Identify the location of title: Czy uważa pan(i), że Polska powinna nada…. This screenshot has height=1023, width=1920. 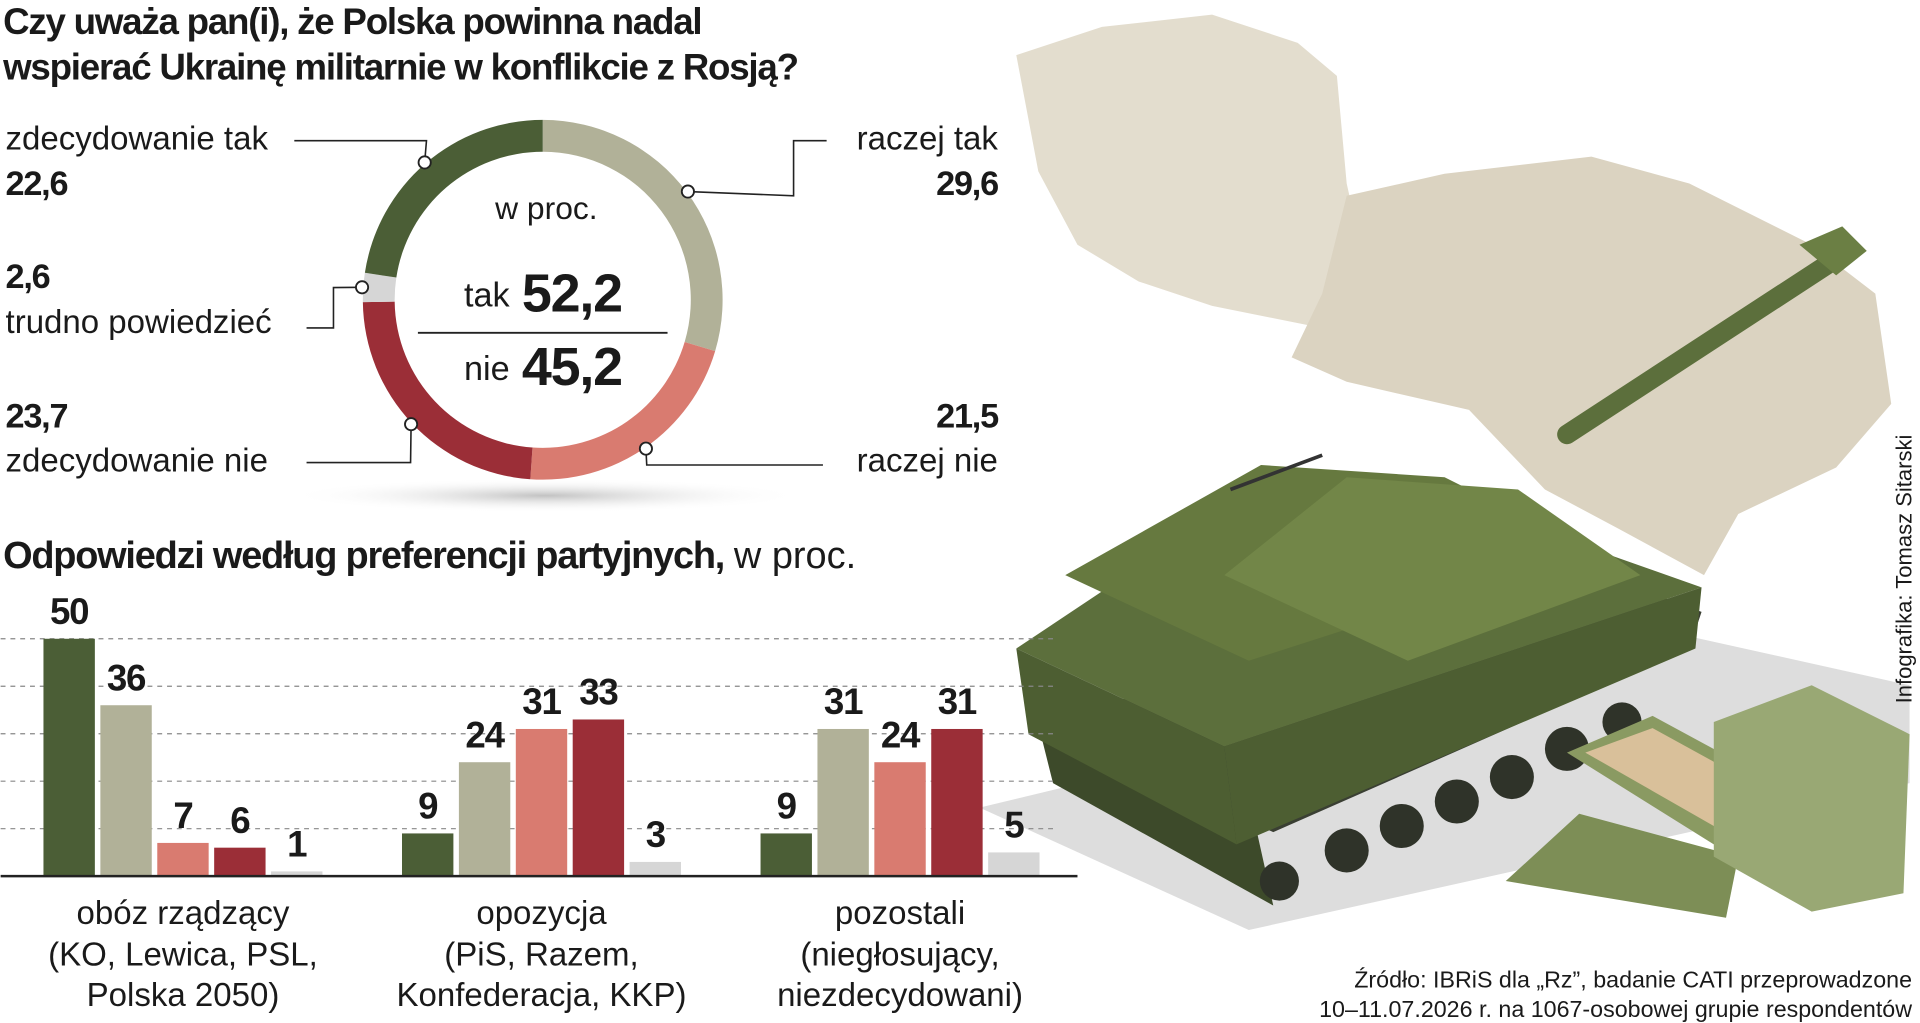
(352, 21).